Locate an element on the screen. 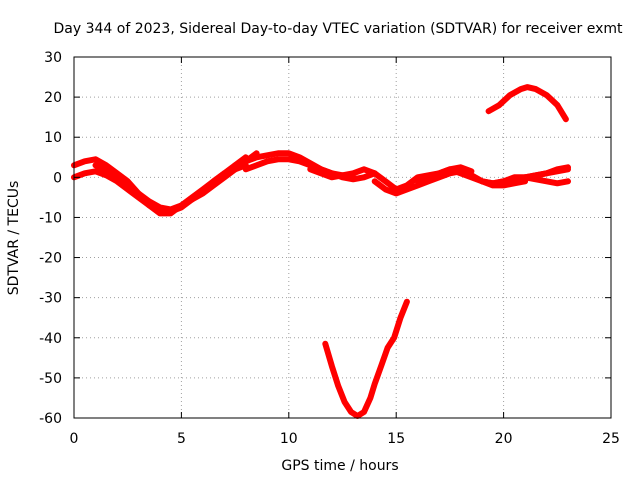 This screenshot has height=480, width=640. x-tick-label: 5 is located at coordinates (181, 439).